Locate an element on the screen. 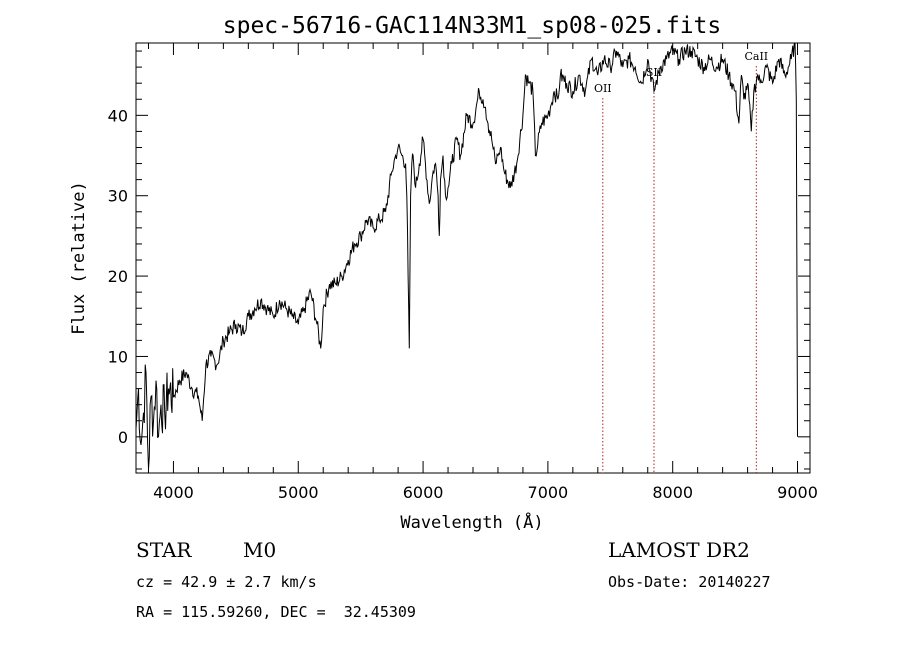 This screenshot has height=649, width=900. y-tick-label: 20 is located at coordinates (118, 276).